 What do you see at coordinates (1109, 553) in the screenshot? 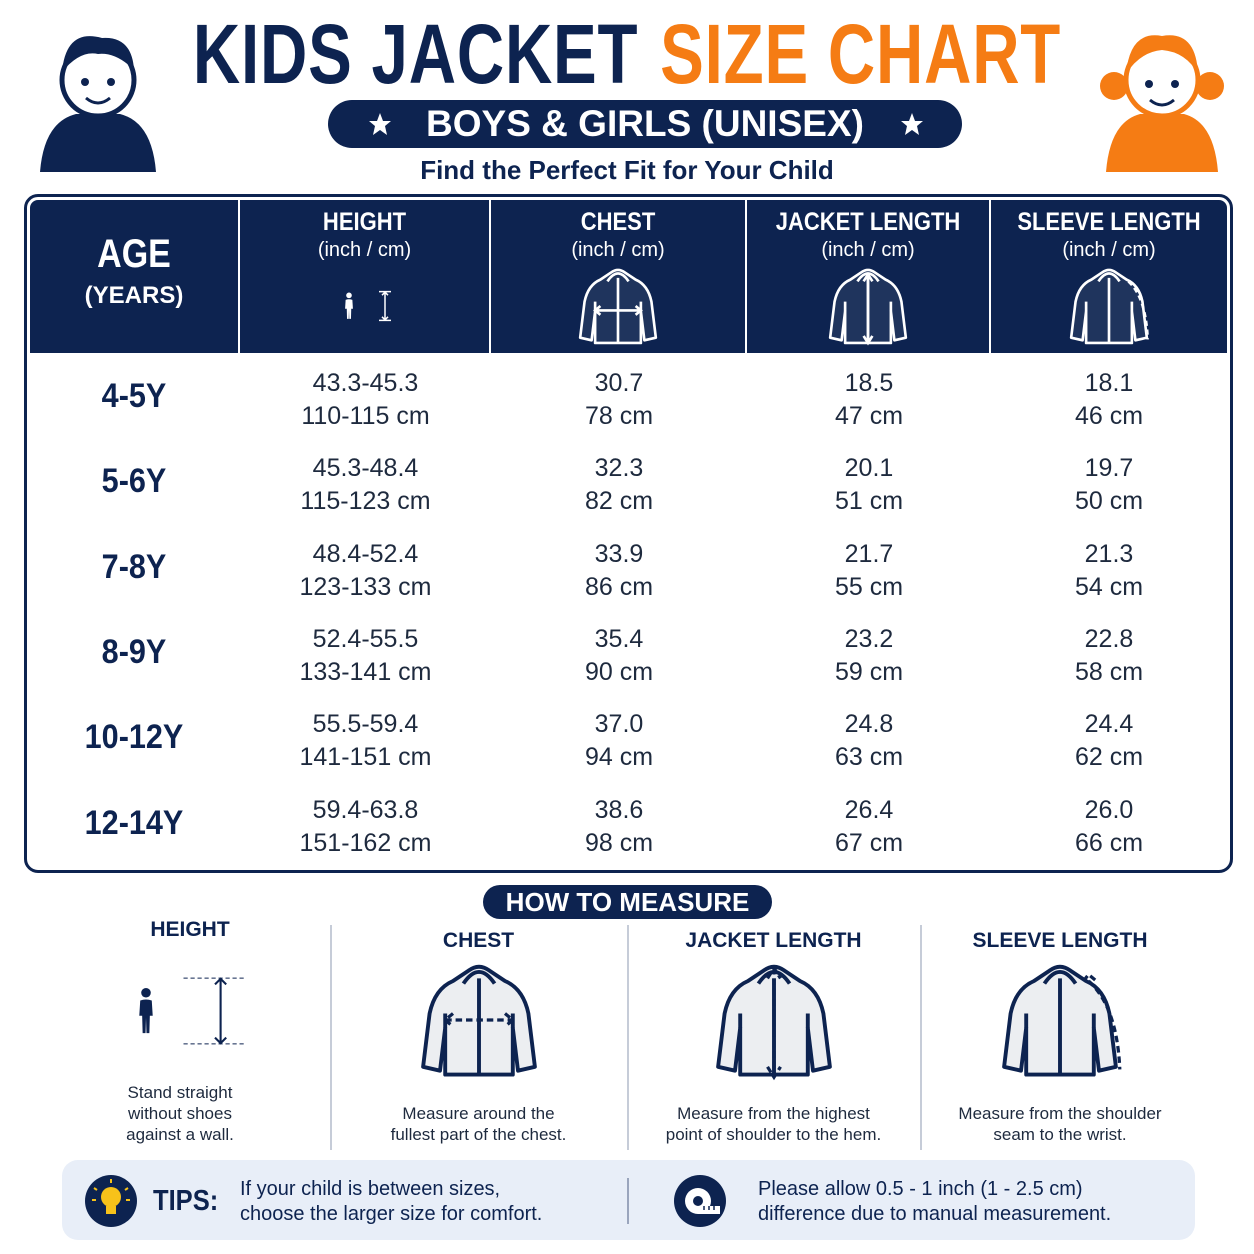
I see `inch-value: 21.3` at bounding box center [1109, 553].